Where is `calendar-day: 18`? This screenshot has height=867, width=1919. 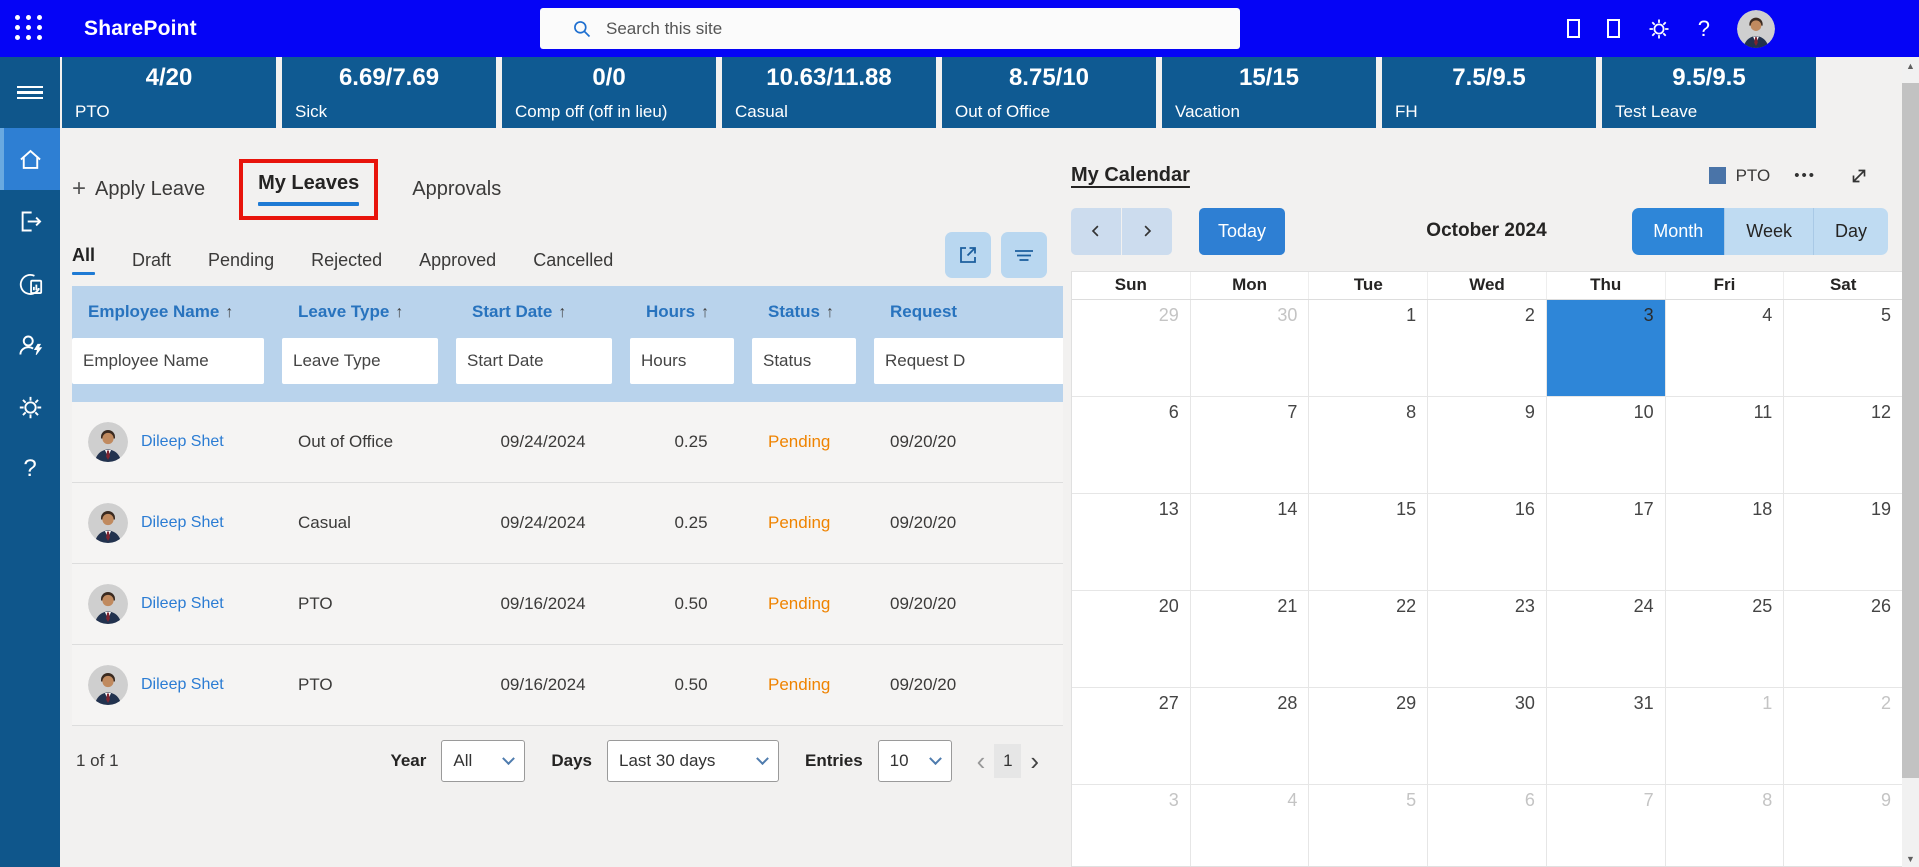 calendar-day: 18 is located at coordinates (1724, 542).